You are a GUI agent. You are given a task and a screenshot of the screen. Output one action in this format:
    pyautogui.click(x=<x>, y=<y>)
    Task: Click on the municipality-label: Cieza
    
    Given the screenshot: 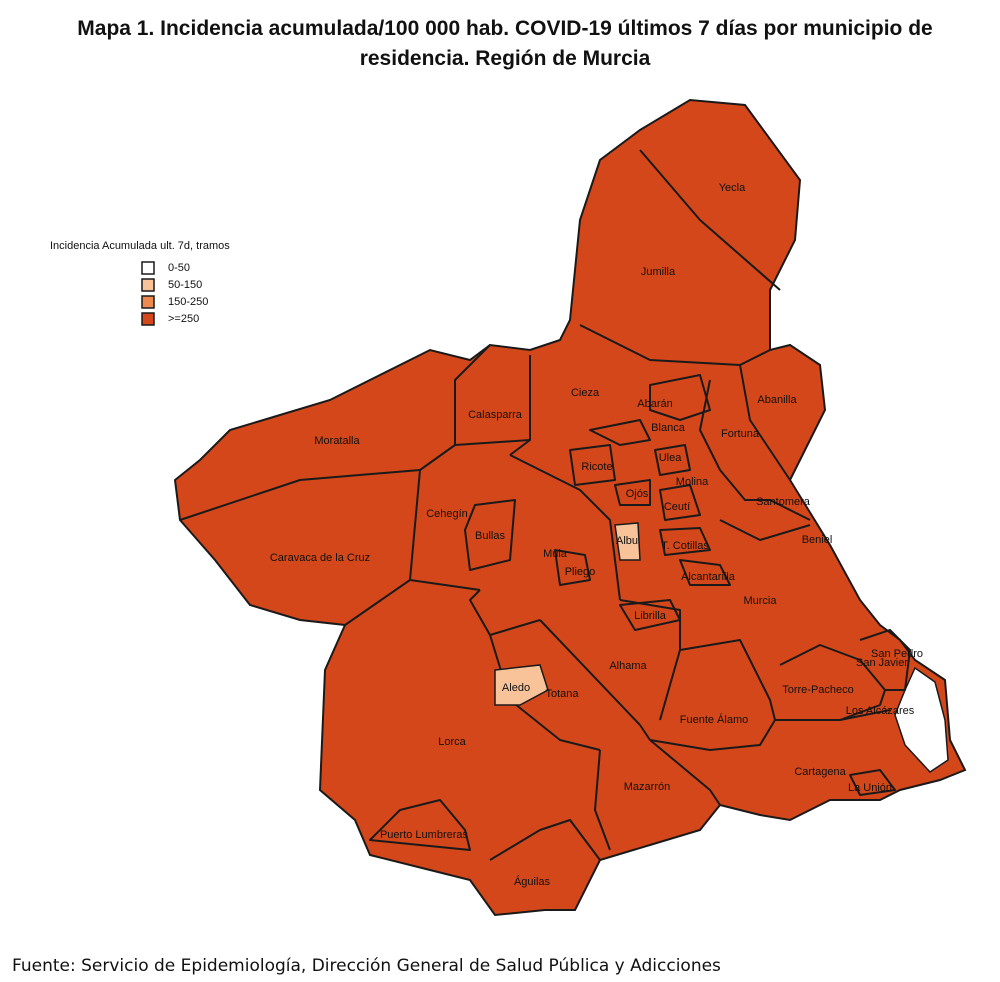 What is the action you would take?
    pyautogui.click(x=585, y=393)
    